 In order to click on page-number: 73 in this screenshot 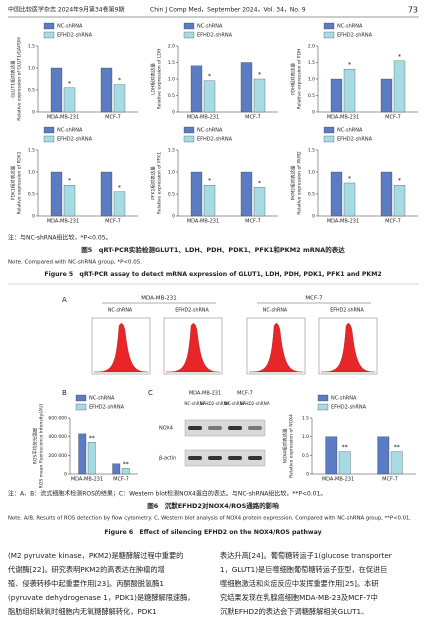, I will do `click(413, 10)`.